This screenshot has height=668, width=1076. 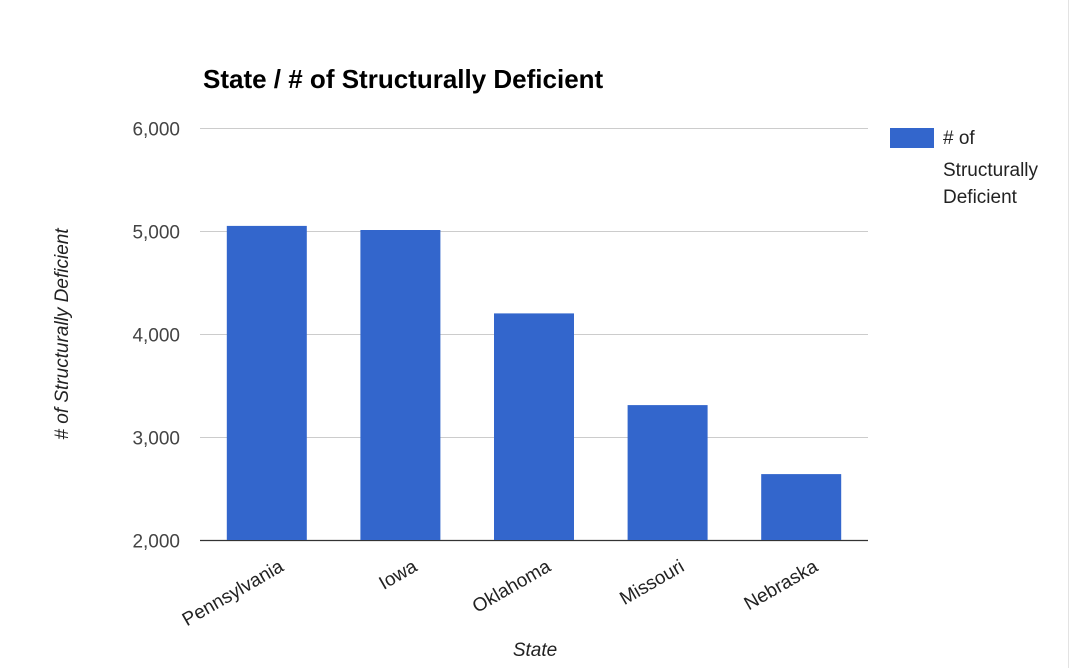 What do you see at coordinates (781, 585) in the screenshot?
I see `x-tick-label-nebraska: Nebraska` at bounding box center [781, 585].